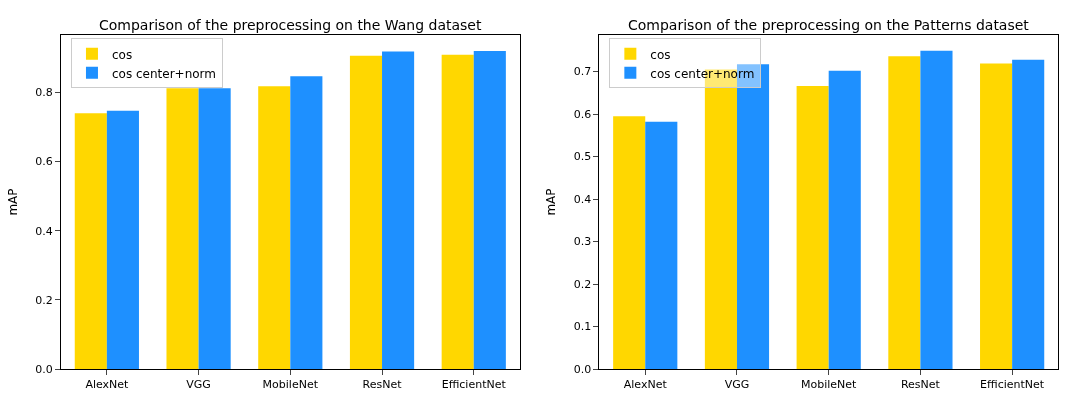 The width and height of the screenshot is (1078, 403). What do you see at coordinates (829, 25) in the screenshot?
I see `chart-title: Comparison of the preprocessing on the Patterns dataset` at bounding box center [829, 25].